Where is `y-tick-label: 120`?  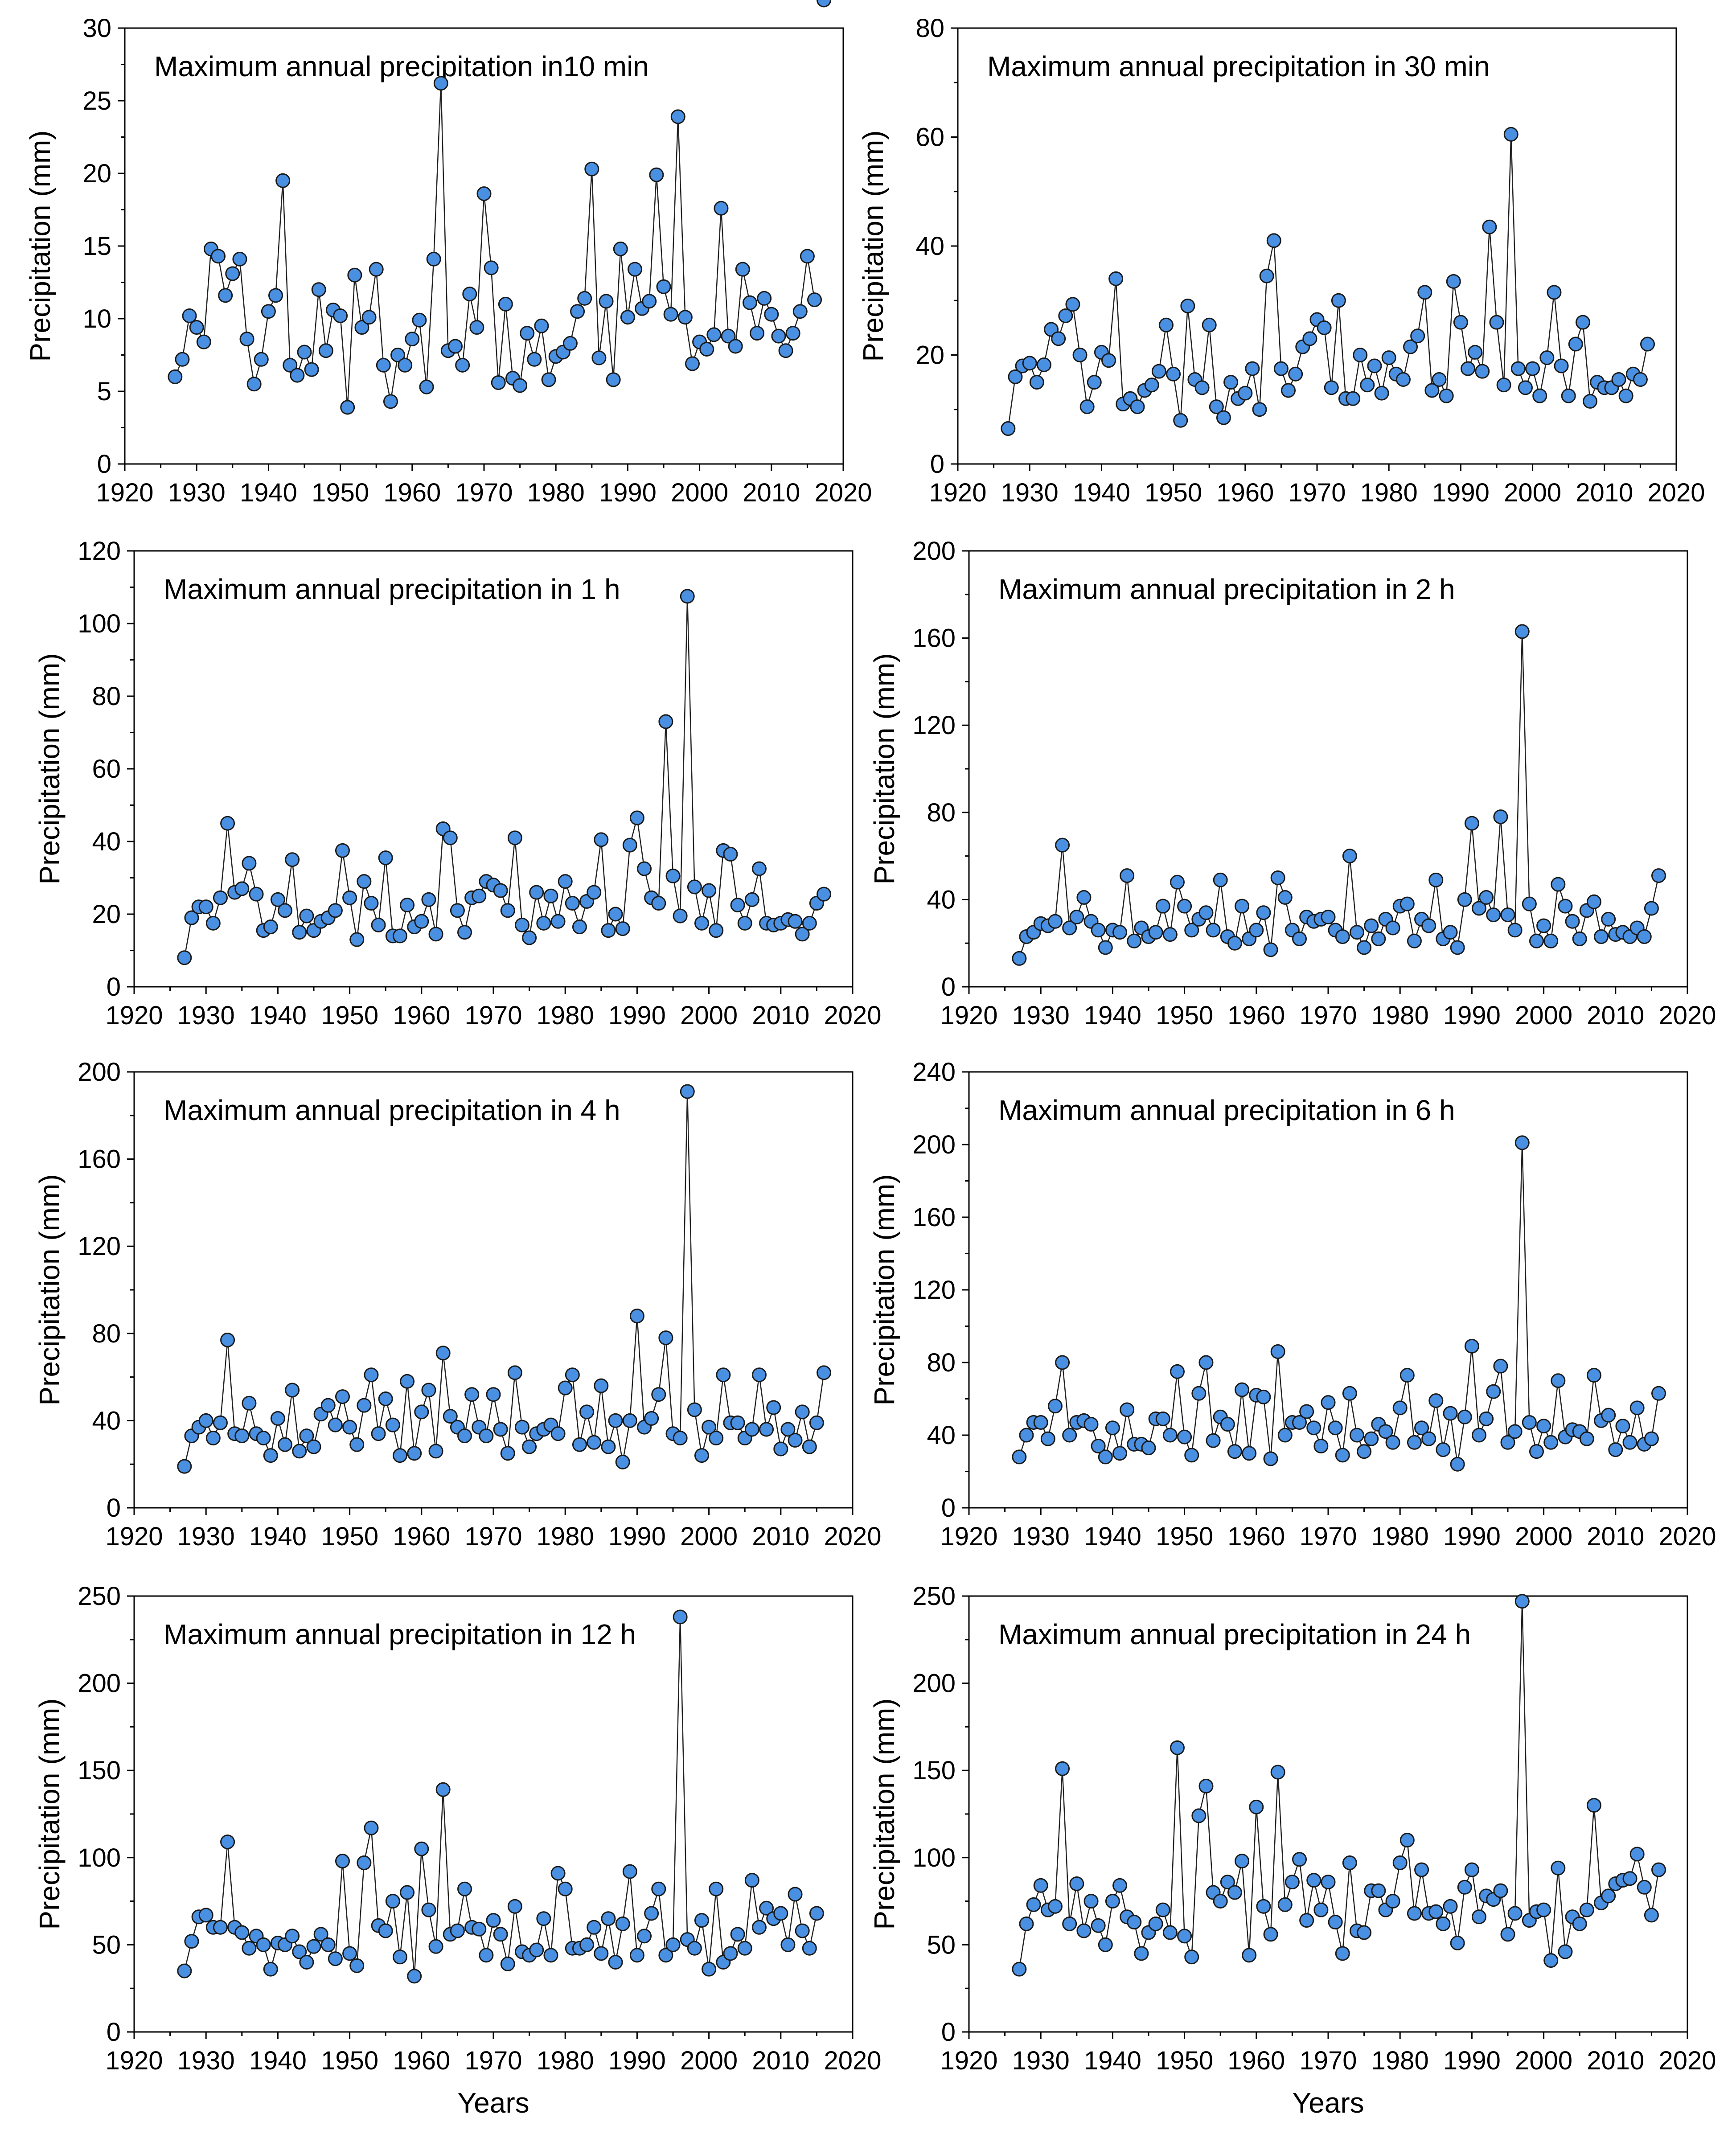 y-tick-label: 120 is located at coordinates (934, 1290).